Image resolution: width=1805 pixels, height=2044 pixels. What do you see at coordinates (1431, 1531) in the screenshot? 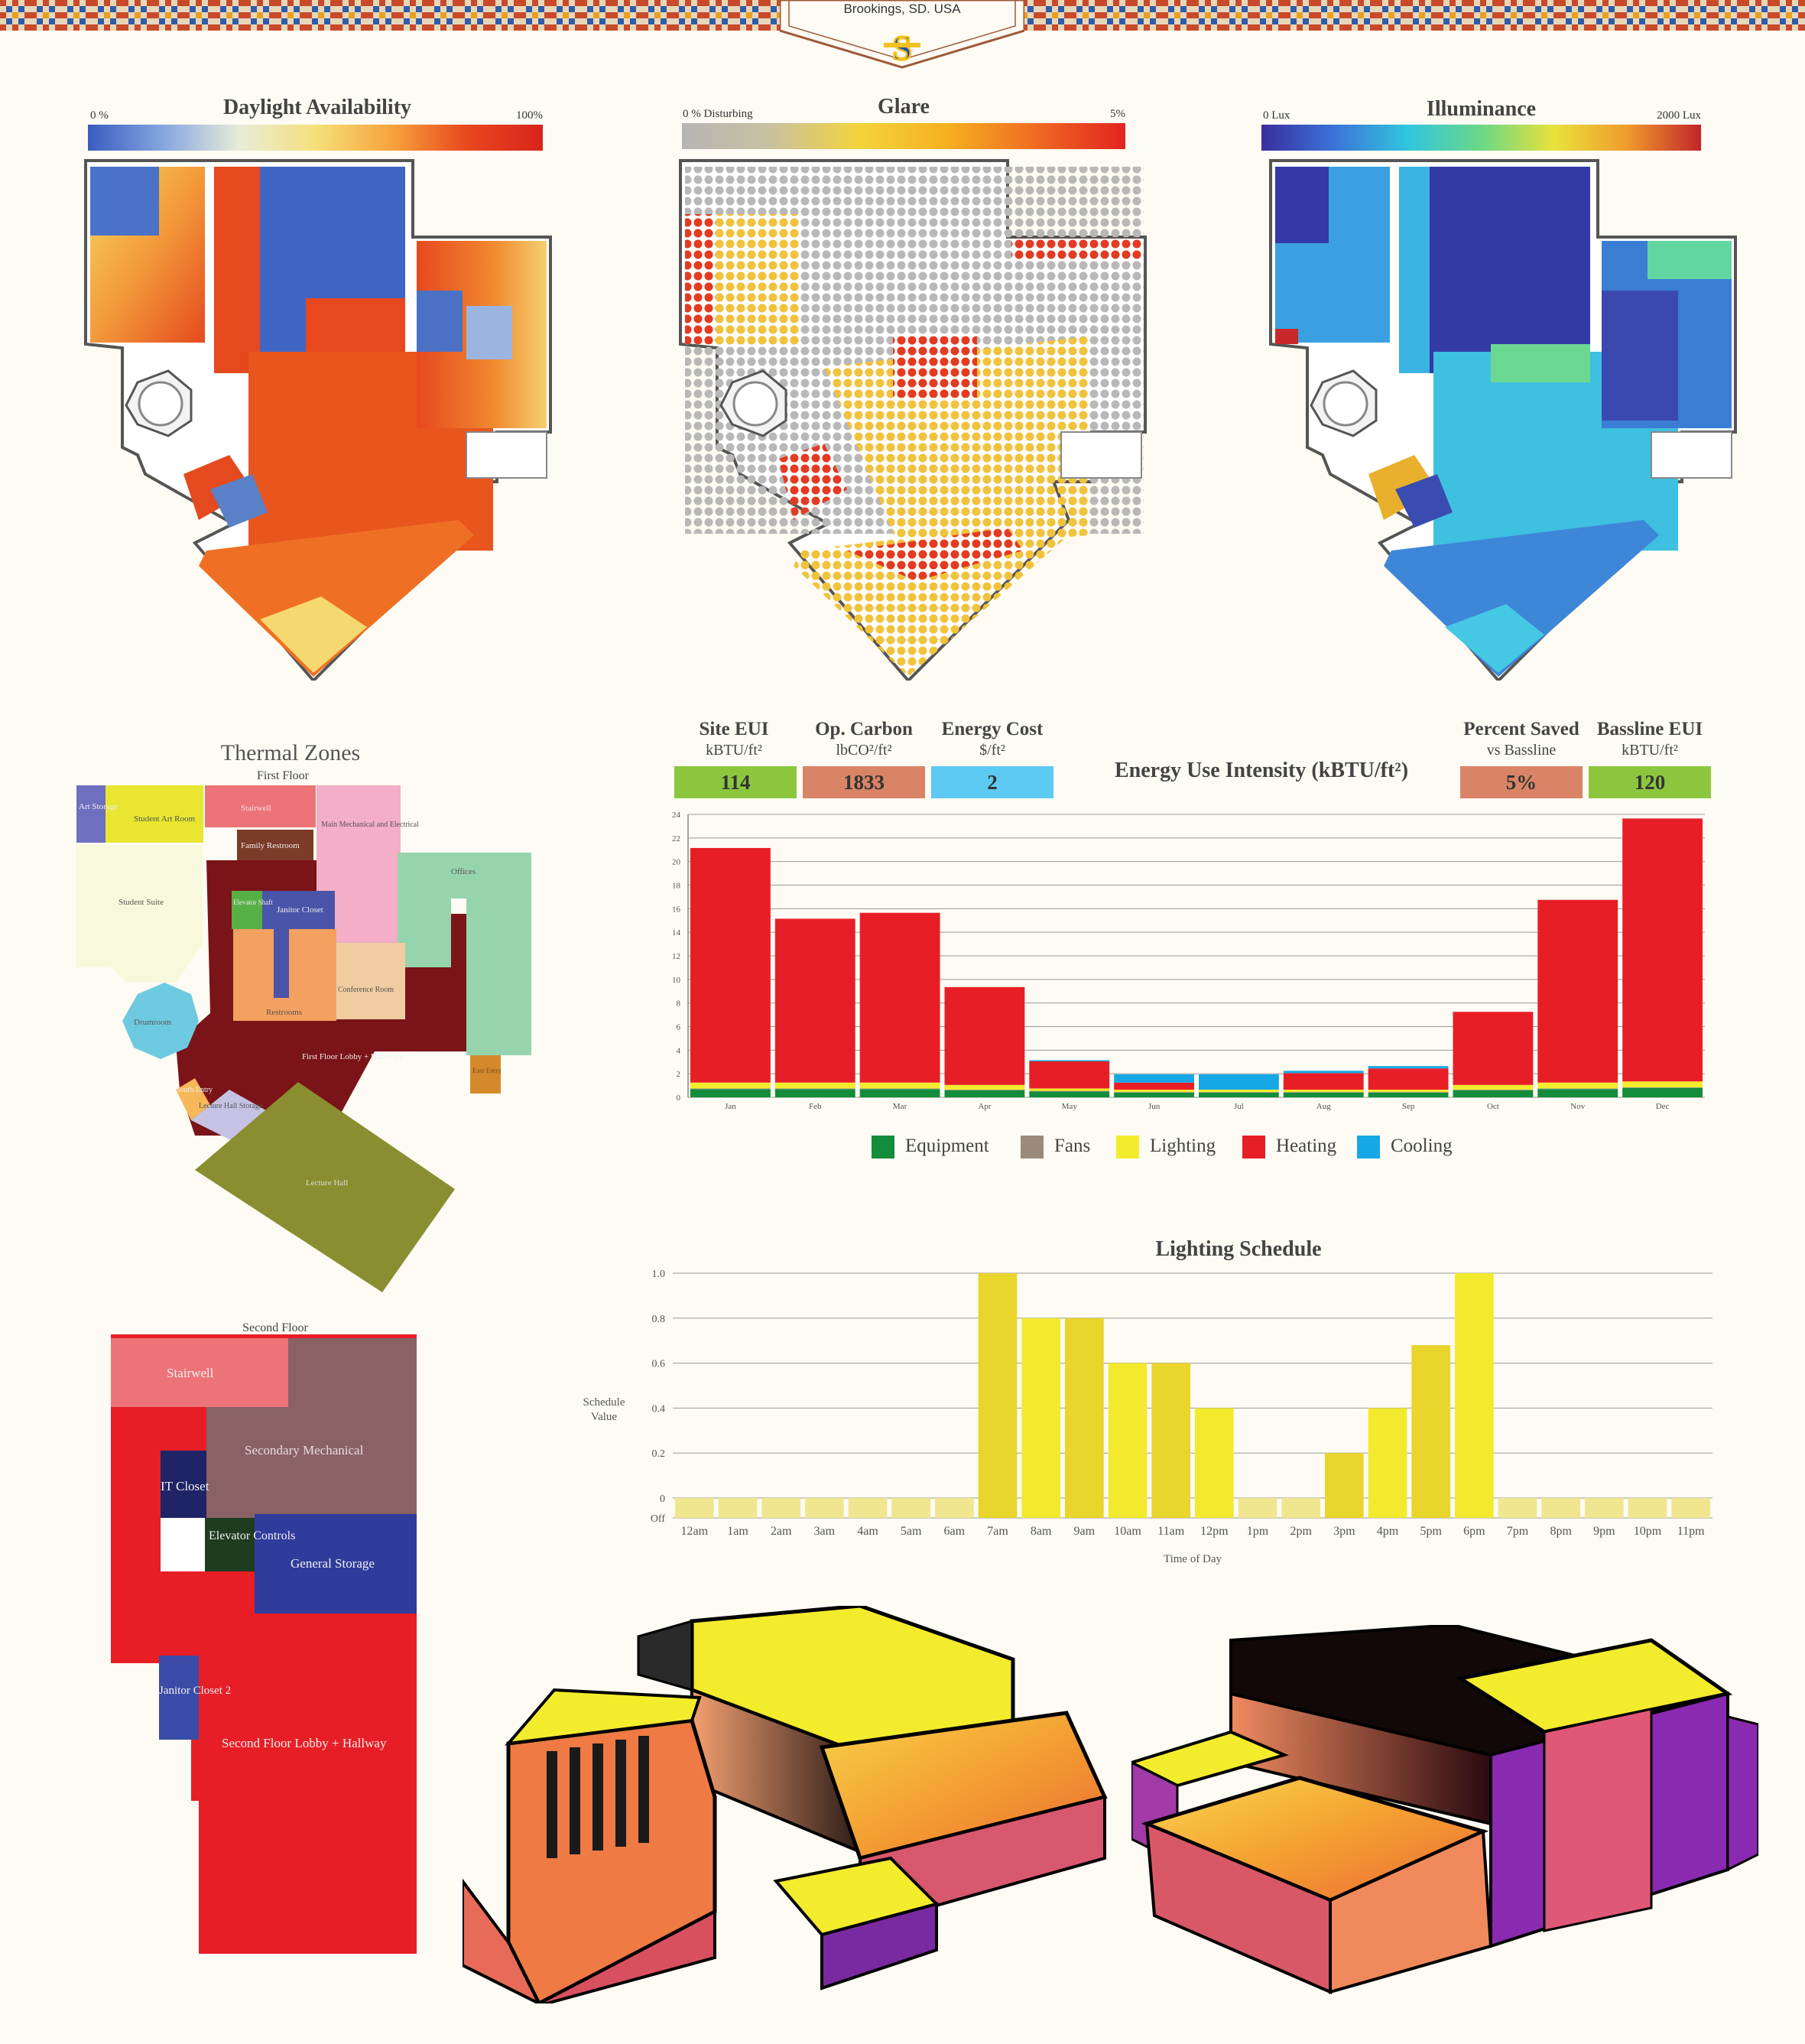
I see `schedule-x-tick-label: 5pm` at bounding box center [1431, 1531].